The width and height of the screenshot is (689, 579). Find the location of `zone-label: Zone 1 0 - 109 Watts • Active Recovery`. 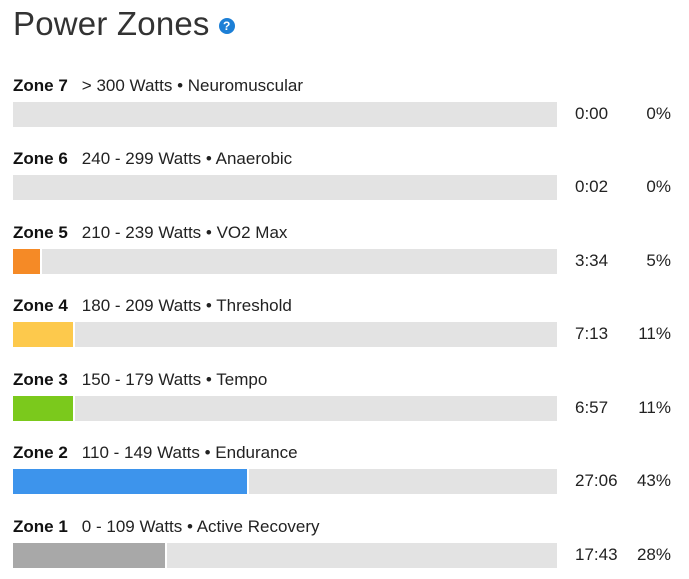

zone-label: Zone 1 0 - 109 Watts • Active Recovery is located at coordinates (166, 527).